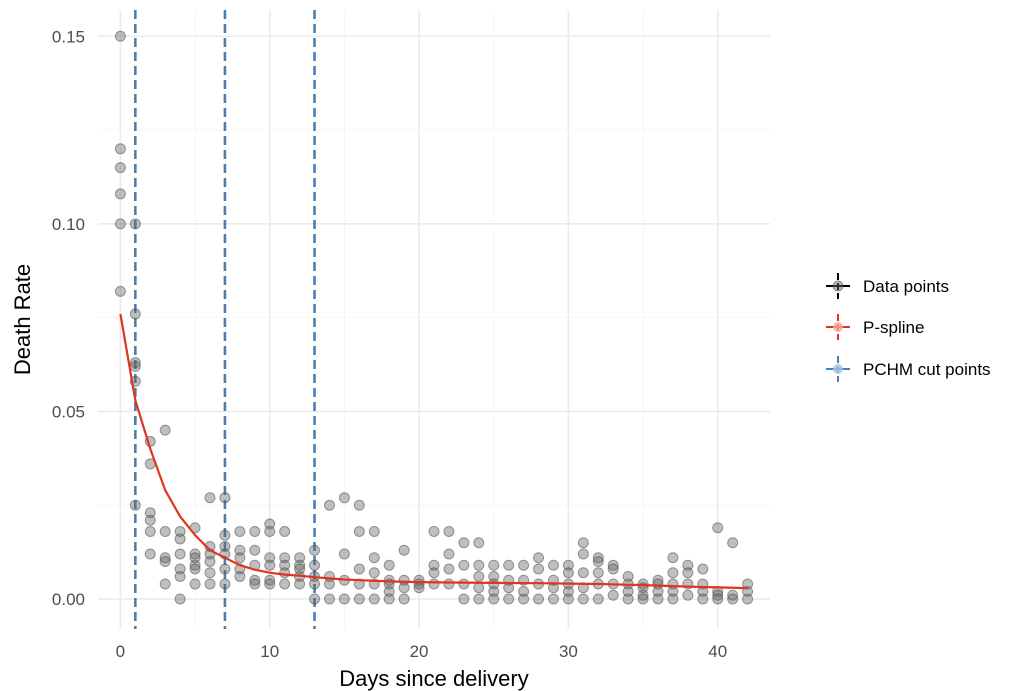 The image size is (1028, 691). Describe the element at coordinates (838, 327) in the screenshot. I see `legend-p-spline-marker` at that location.